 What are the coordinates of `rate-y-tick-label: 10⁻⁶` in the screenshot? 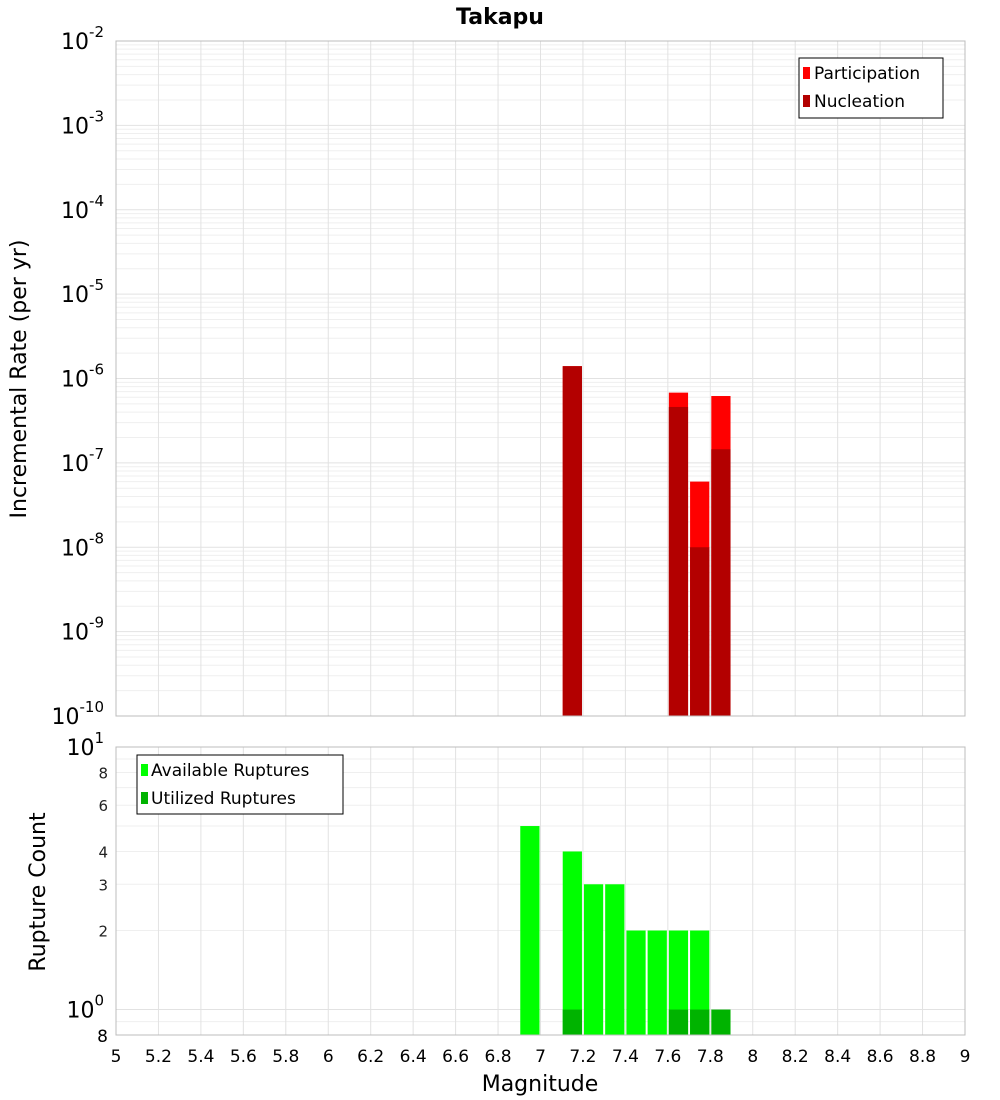 It's located at (82, 377).